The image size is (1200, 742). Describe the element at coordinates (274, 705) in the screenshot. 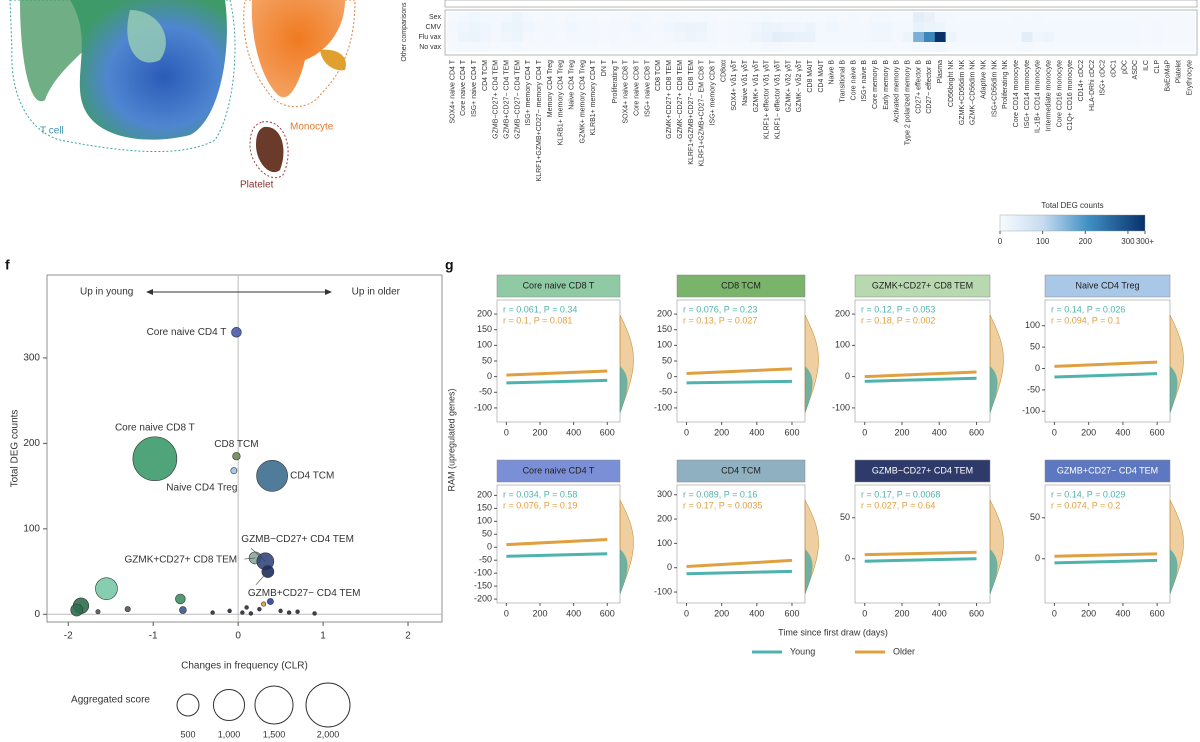

I see `size-legend-circle` at that location.